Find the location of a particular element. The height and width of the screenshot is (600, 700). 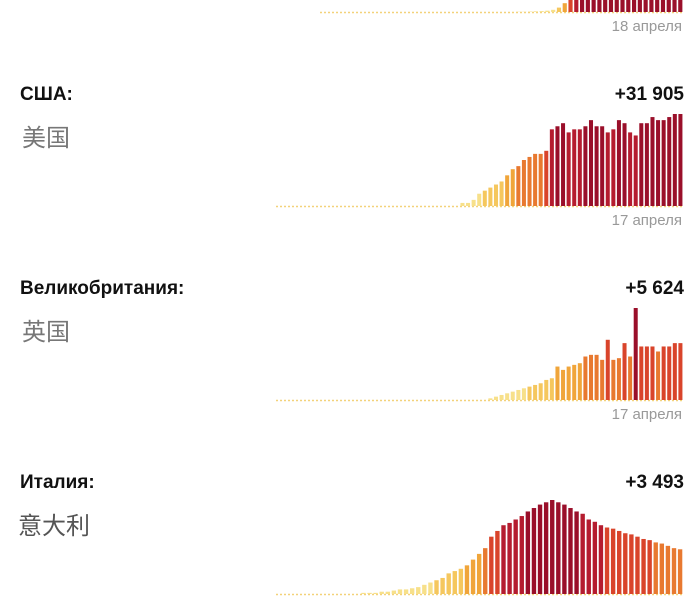

country-cn-uk: 英国 is located at coordinates (46, 332).